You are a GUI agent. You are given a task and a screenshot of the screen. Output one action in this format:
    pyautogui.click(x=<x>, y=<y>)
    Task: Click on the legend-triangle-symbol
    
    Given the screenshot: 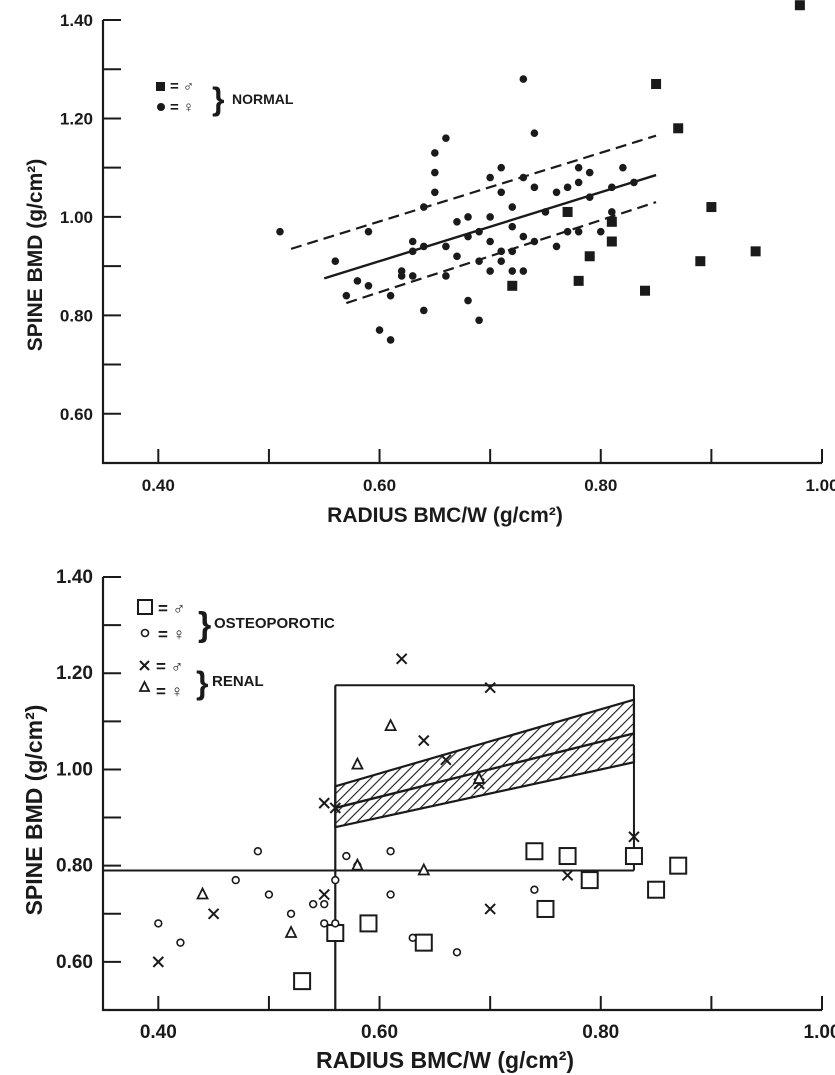 What is the action you would take?
    pyautogui.click(x=144, y=685)
    